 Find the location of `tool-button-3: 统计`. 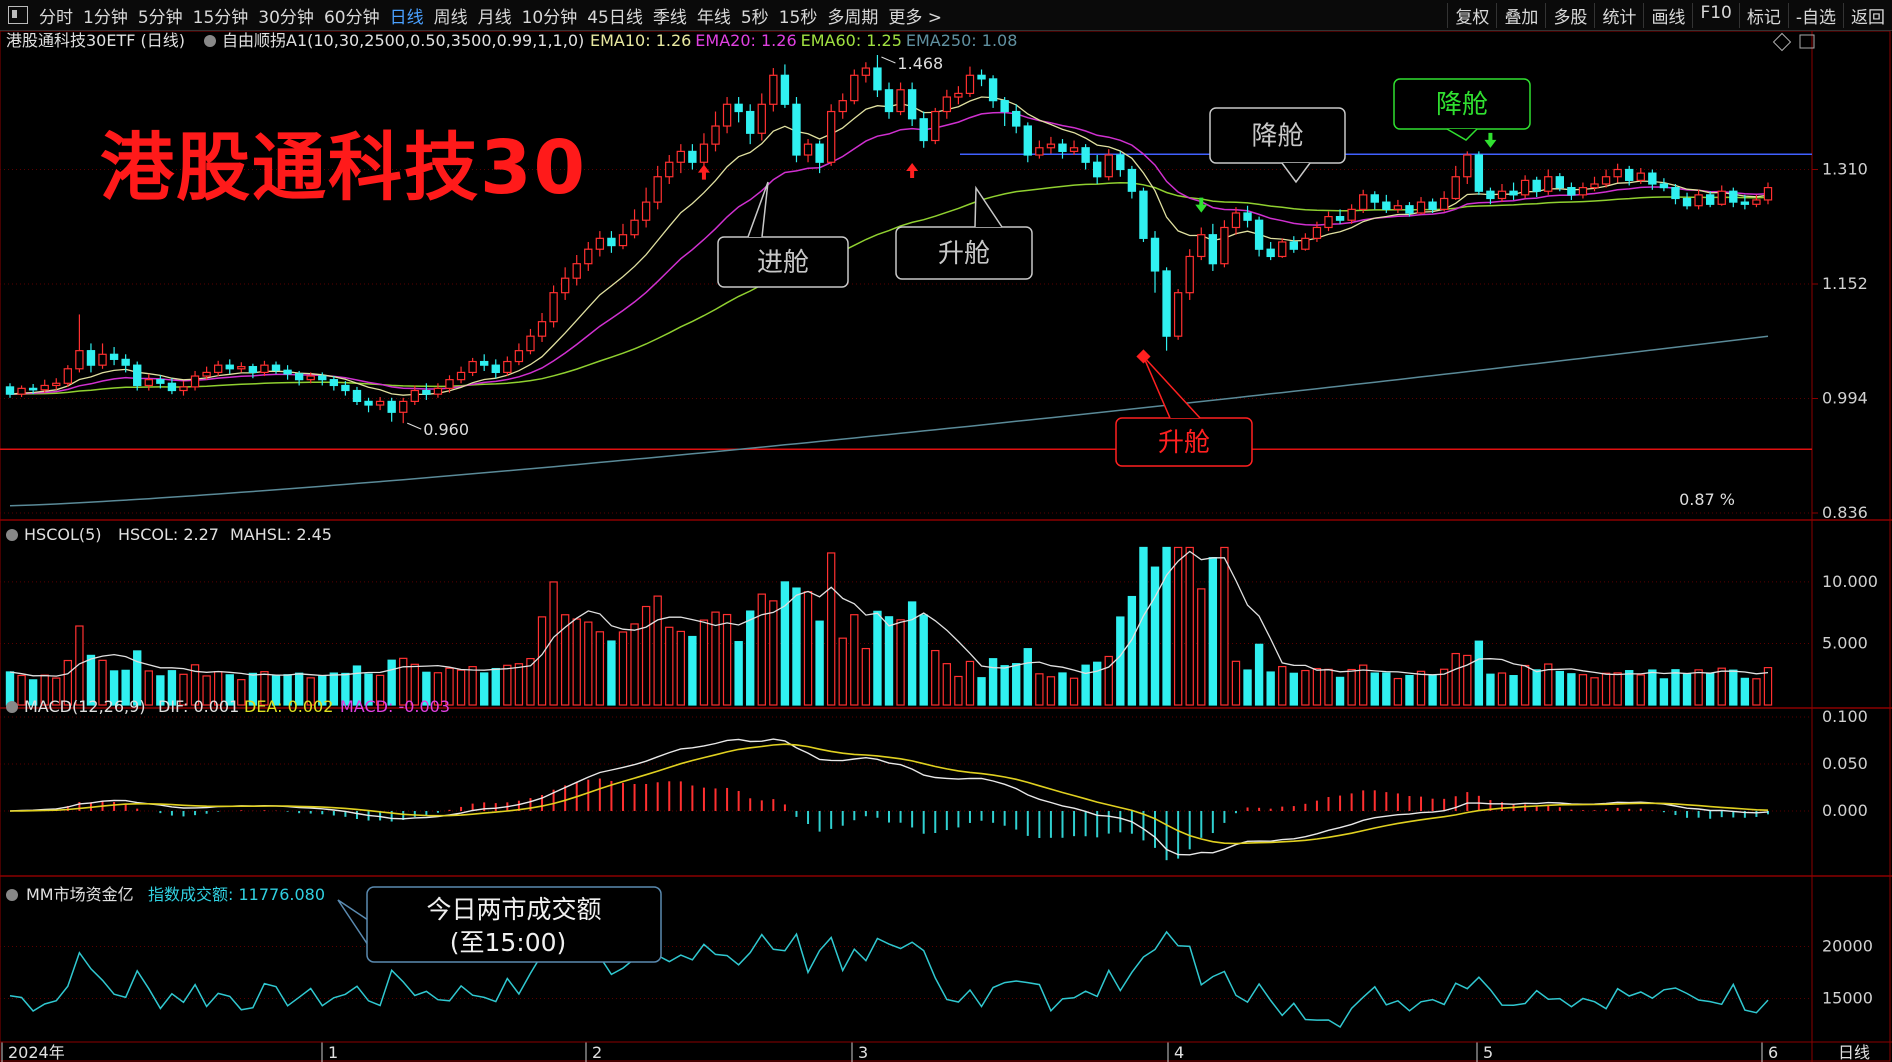

tool-button-3: 统计 is located at coordinates (1618, 15).